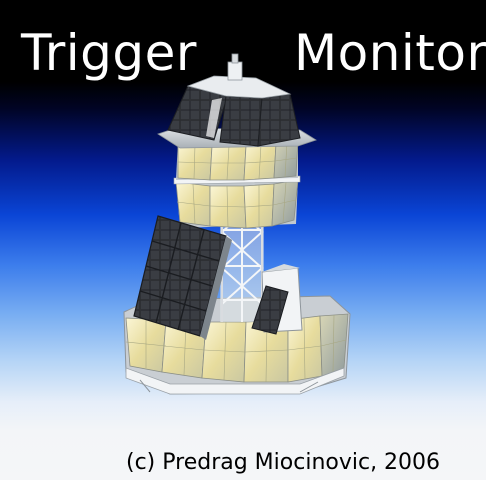 The height and width of the screenshot is (480, 486). I want to click on top-solar-panels, so click(234, 100).